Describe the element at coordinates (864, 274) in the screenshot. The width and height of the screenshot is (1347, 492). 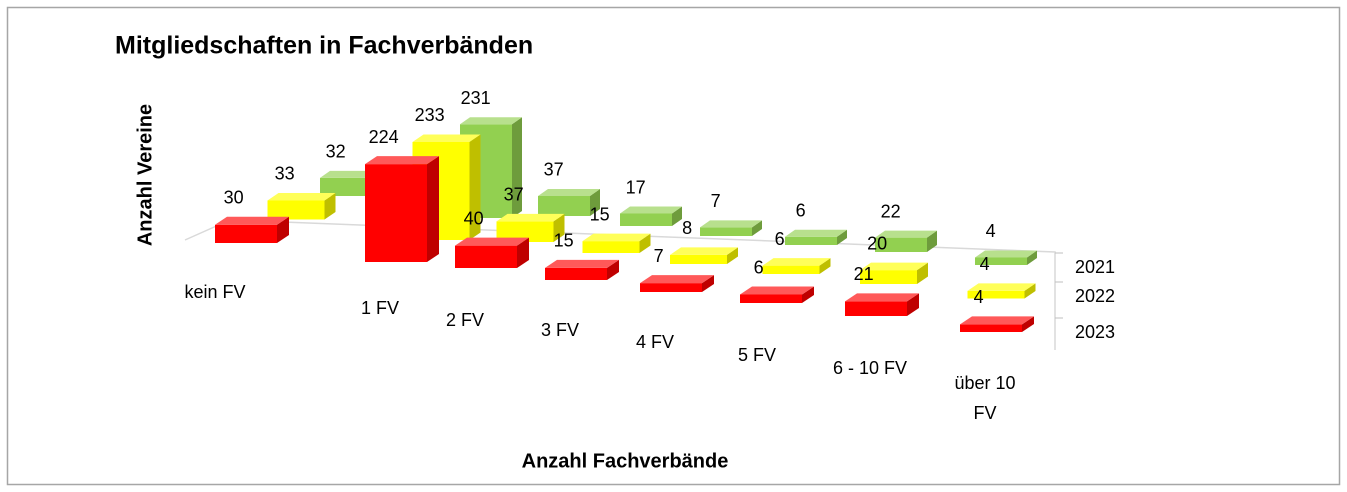
I see `value-label: 21` at that location.